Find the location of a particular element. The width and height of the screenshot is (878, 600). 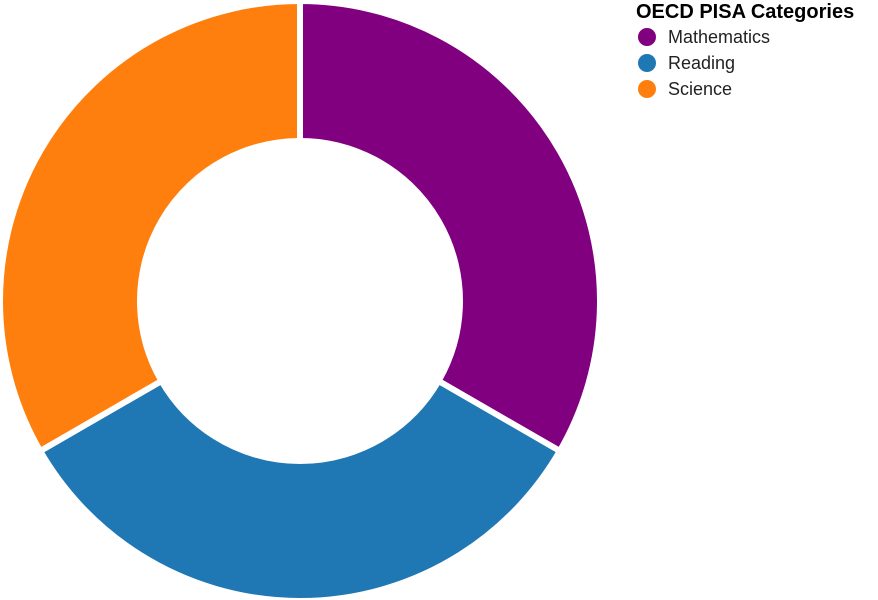

legend-item-mathematics: Mathematics is located at coordinates (757, 37).